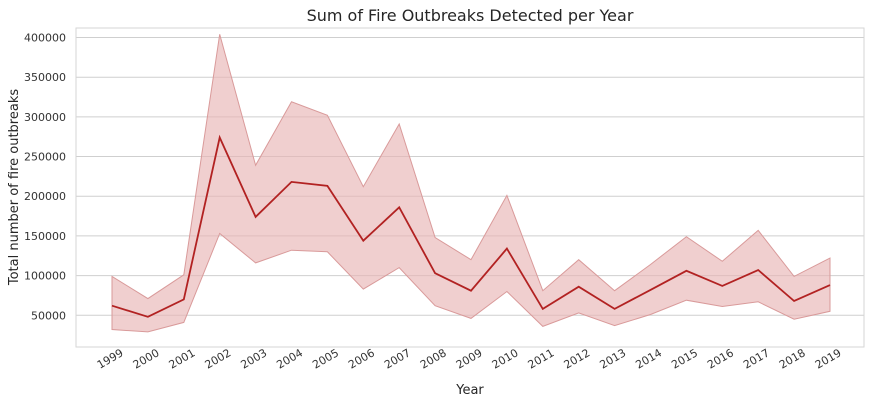  Describe the element at coordinates (470, 15) in the screenshot. I see `chart-title: Sum of Fire Outbreaks Detected per Year` at that location.